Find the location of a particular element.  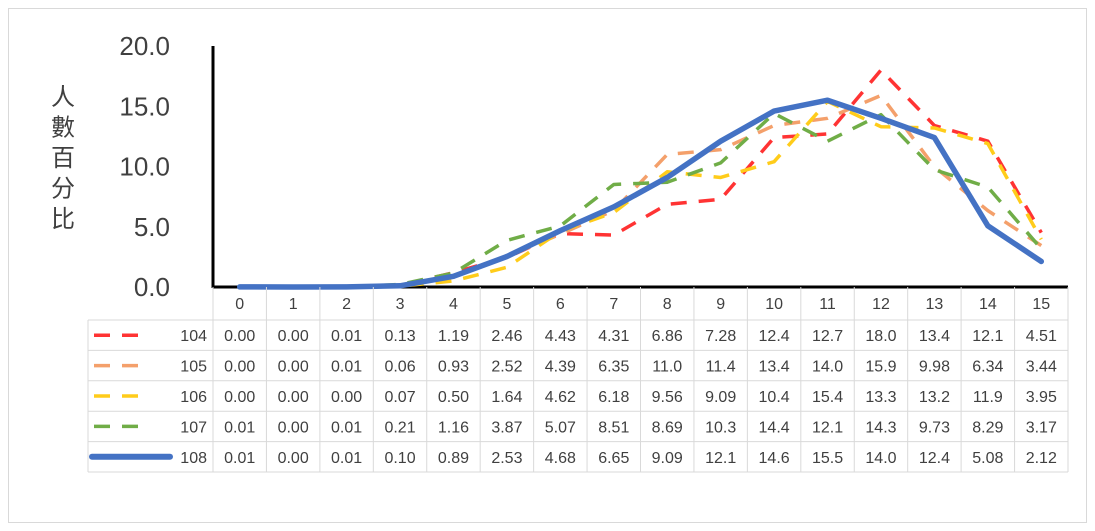

table-cell-value: 15.9 is located at coordinates (880, 367).